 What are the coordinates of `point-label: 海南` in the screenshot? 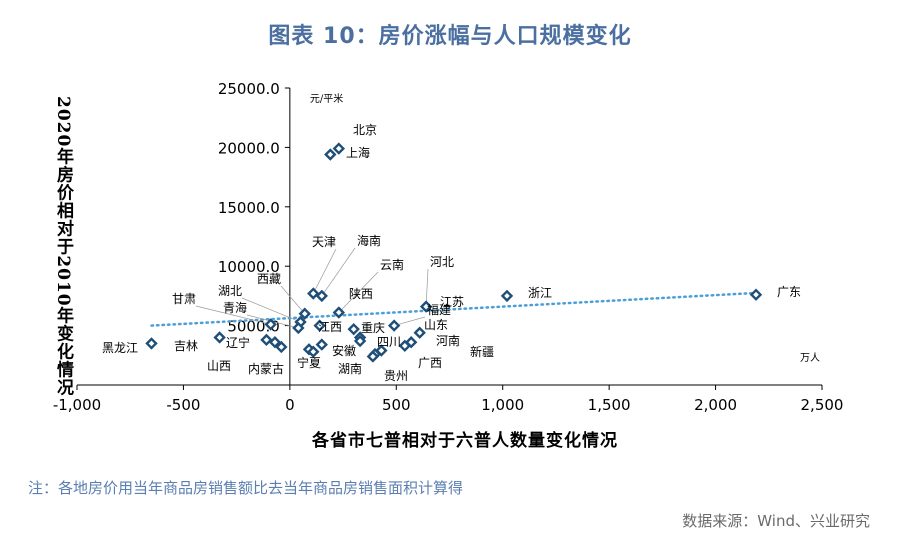 It's located at (369, 240).